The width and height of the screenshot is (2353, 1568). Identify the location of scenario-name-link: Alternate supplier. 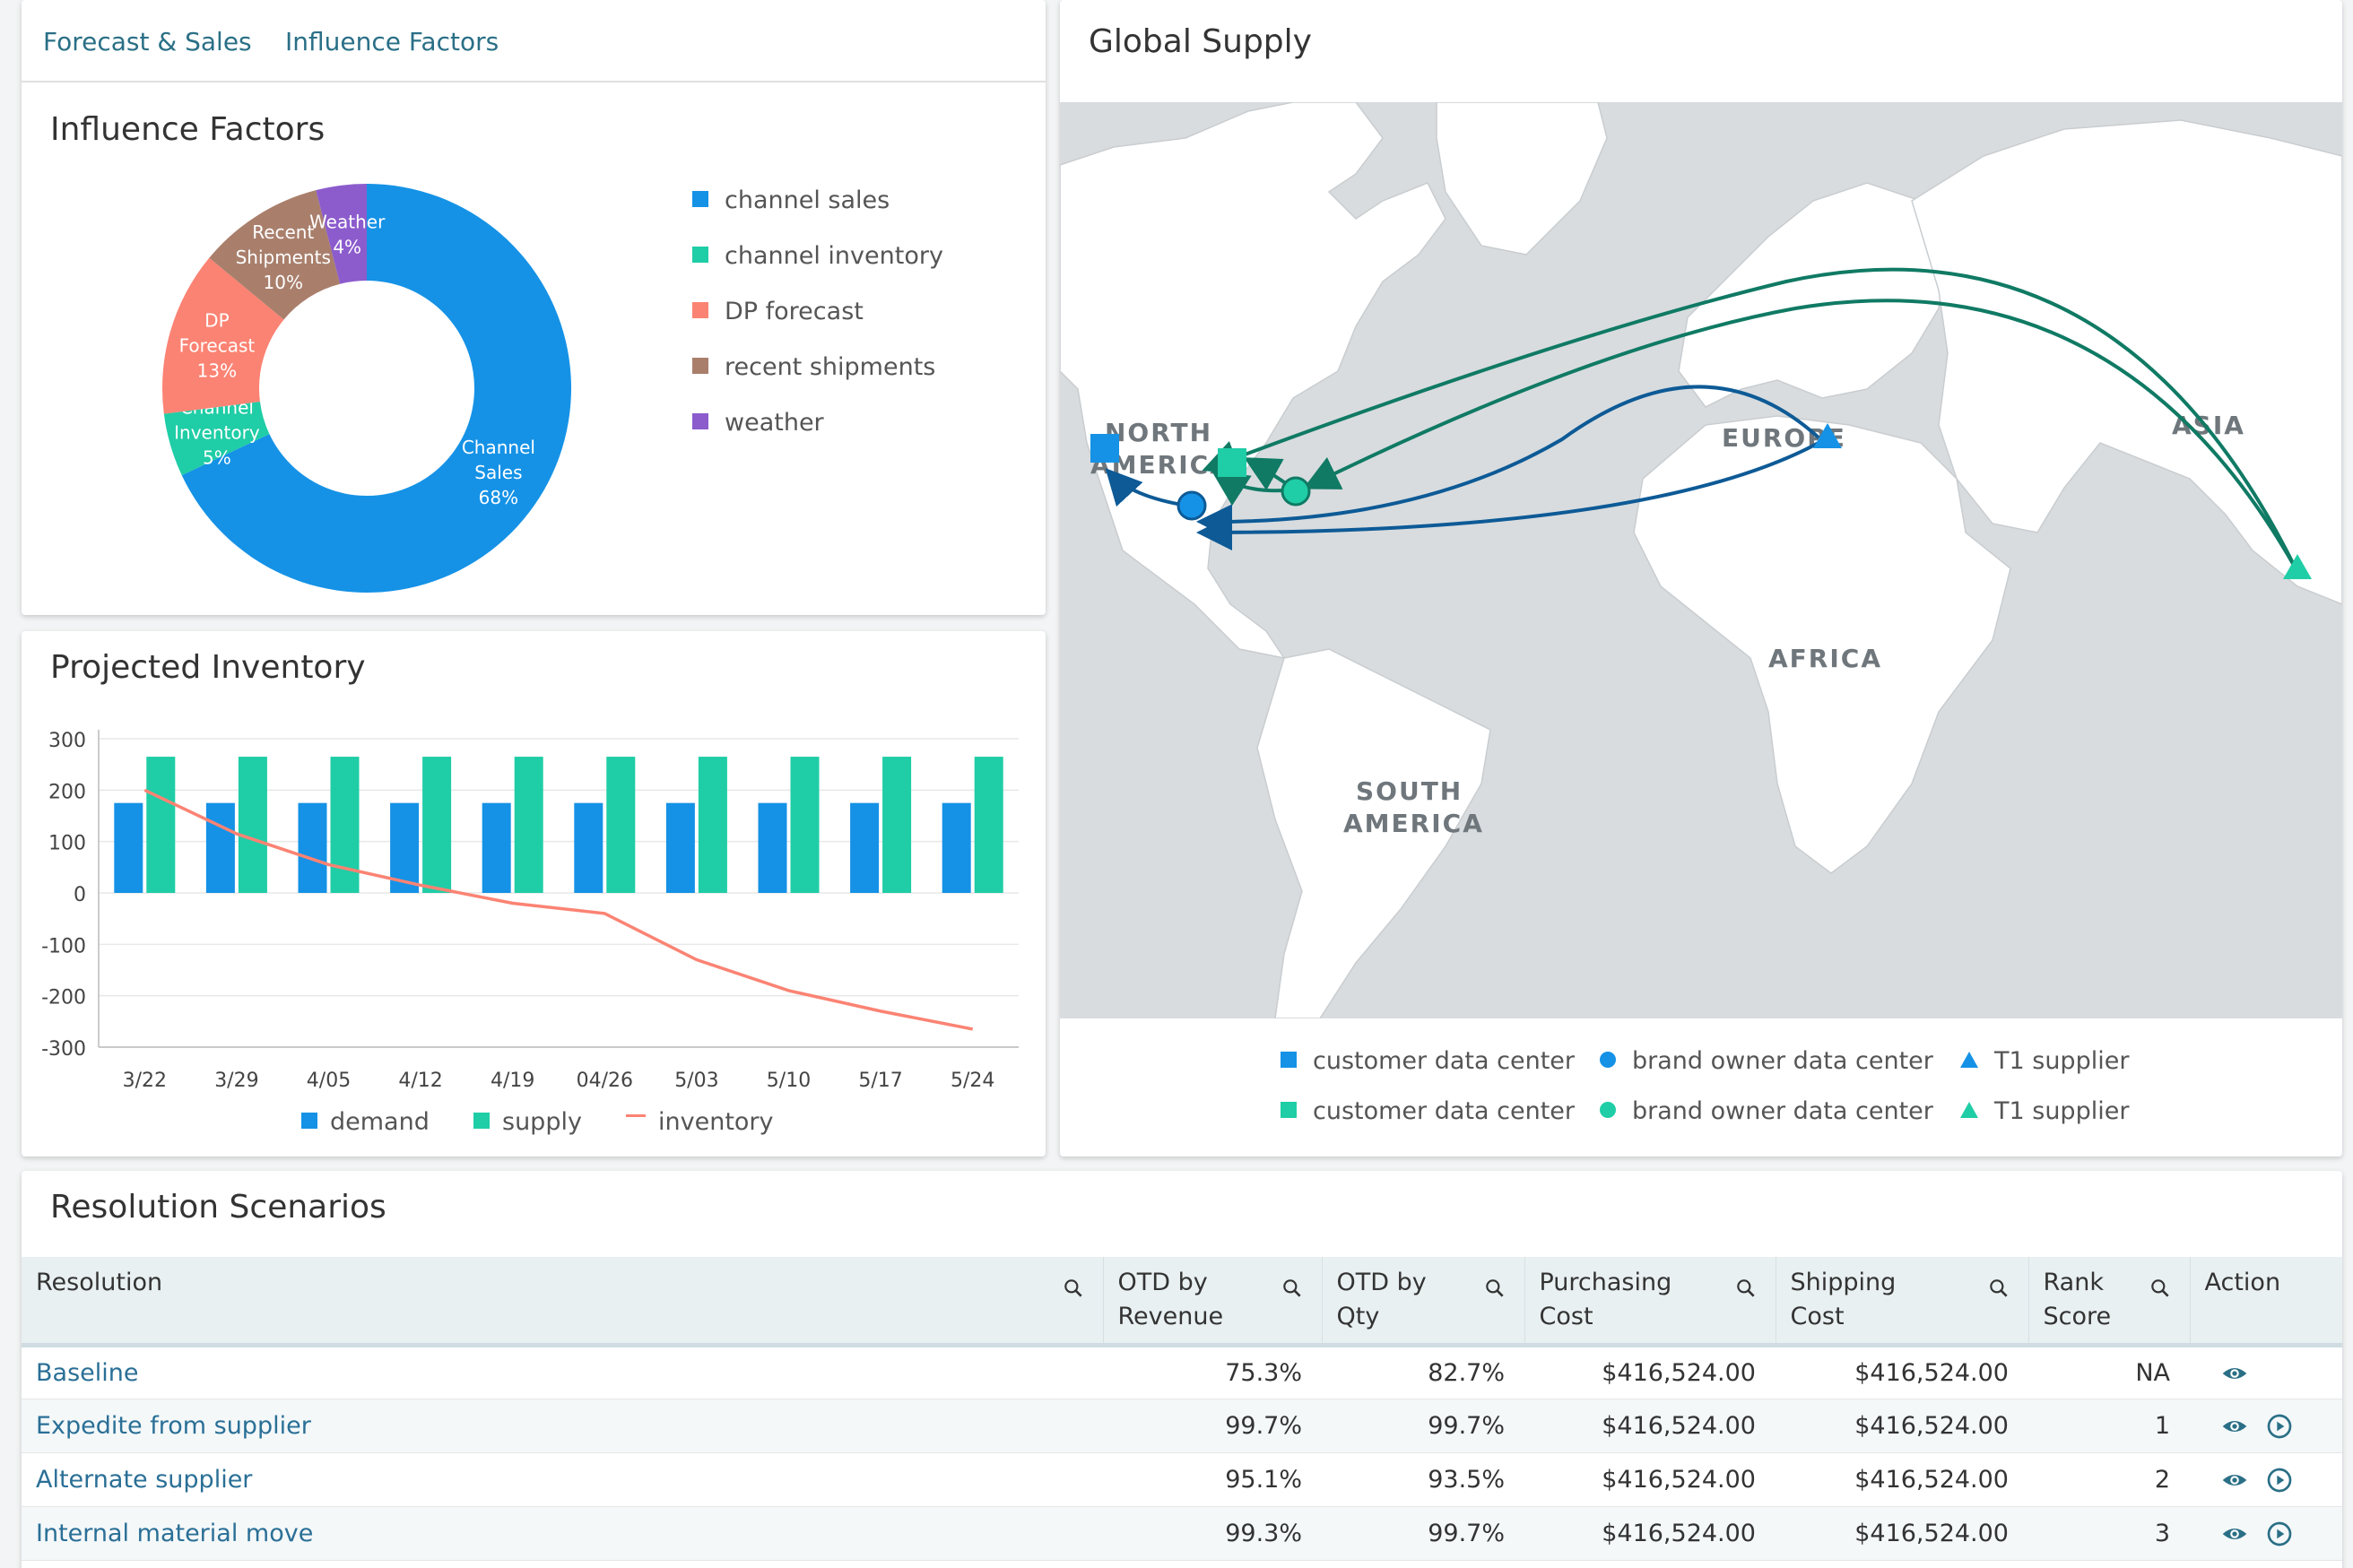
(144, 1480).